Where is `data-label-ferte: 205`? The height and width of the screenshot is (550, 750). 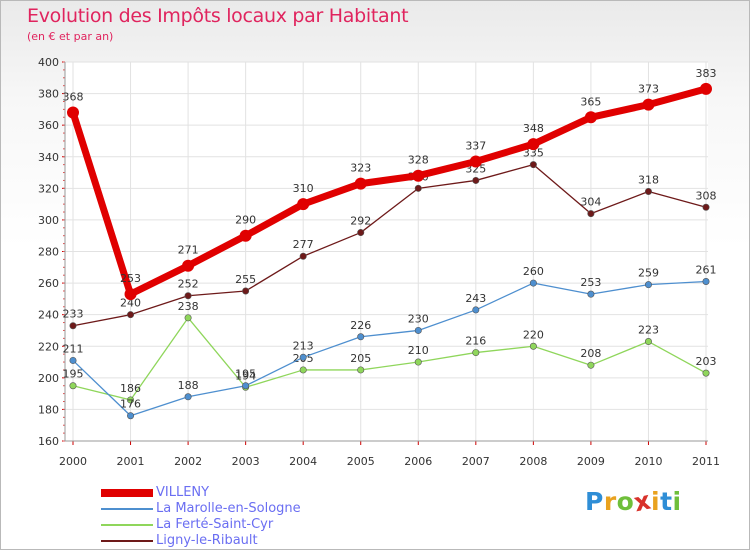
data-label-ferte: 205 is located at coordinates (360, 358).